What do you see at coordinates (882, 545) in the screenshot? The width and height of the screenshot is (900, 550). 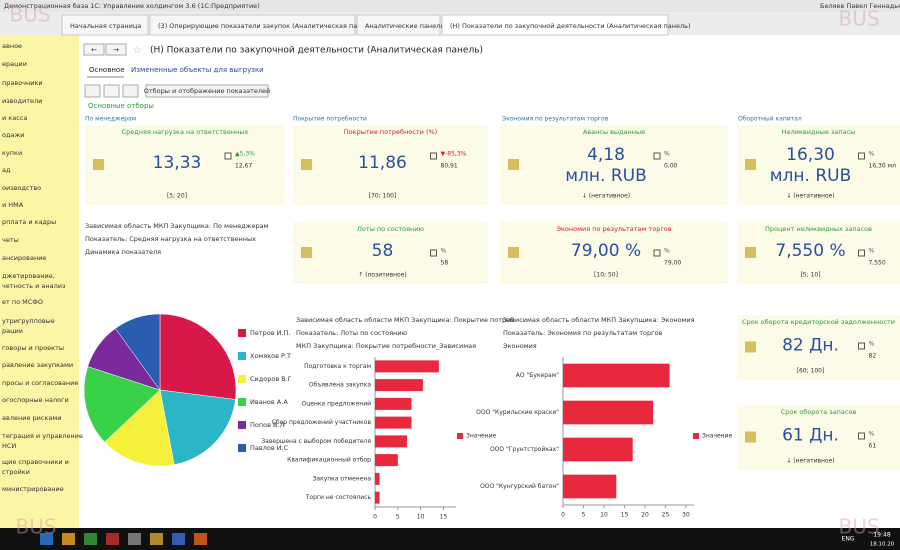 I see `taskbar-date: 18.10.20` at bounding box center [882, 545].